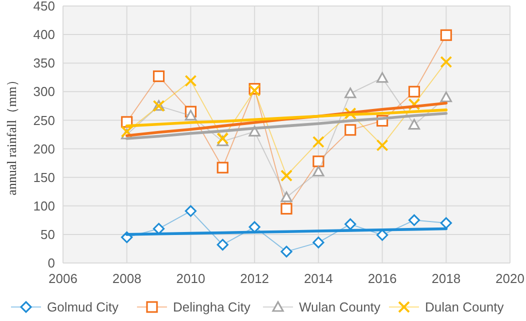 This screenshot has width=526, height=321. Describe the element at coordinates (191, 278) in the screenshot. I see `x-tick-label: 2010` at that location.